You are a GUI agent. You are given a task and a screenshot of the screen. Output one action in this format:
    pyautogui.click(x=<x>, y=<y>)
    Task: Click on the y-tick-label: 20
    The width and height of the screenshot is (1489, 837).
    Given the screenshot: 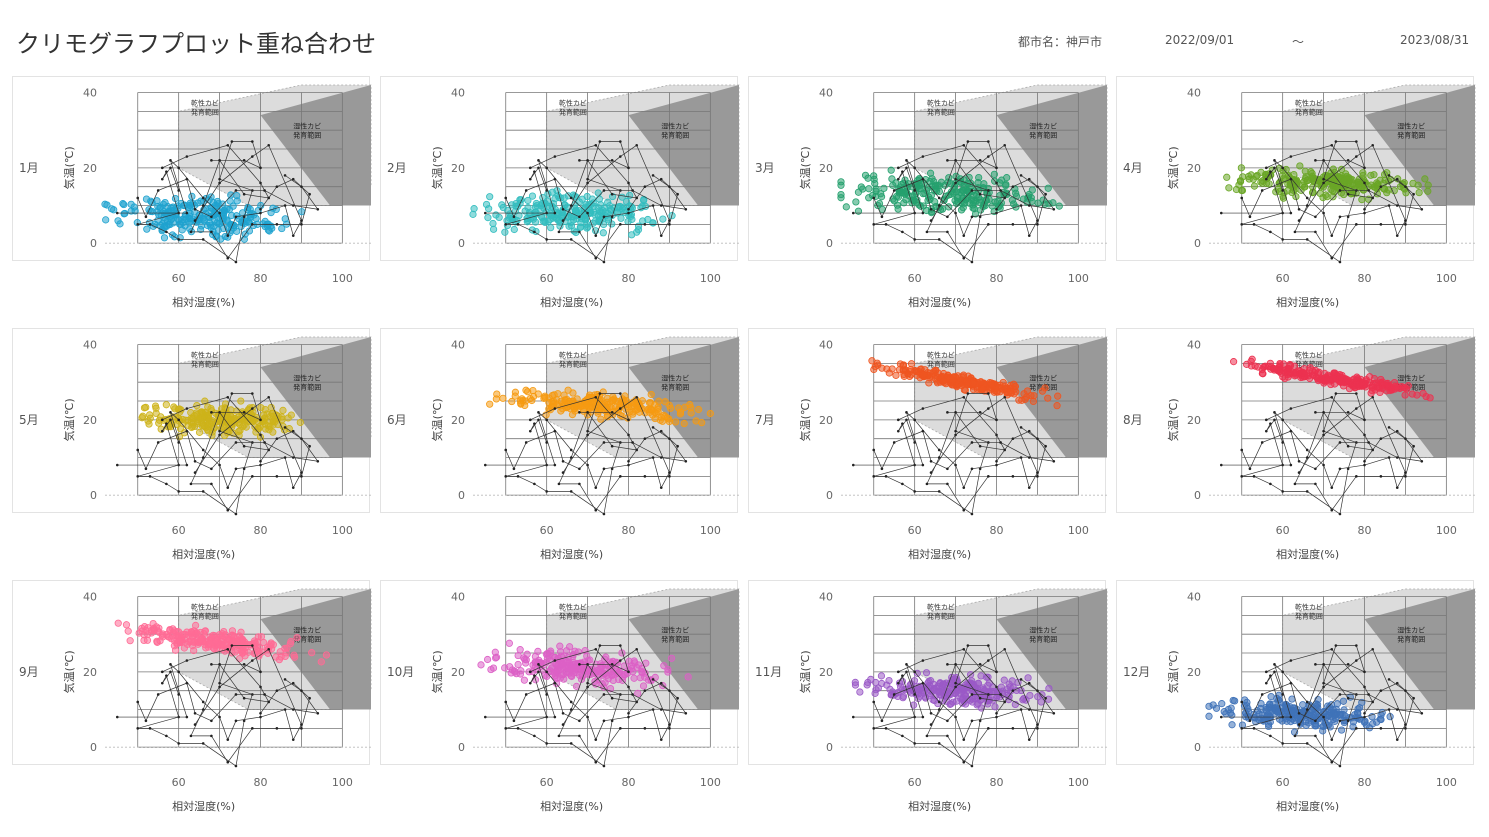 What is the action you would take?
    pyautogui.click(x=1194, y=420)
    